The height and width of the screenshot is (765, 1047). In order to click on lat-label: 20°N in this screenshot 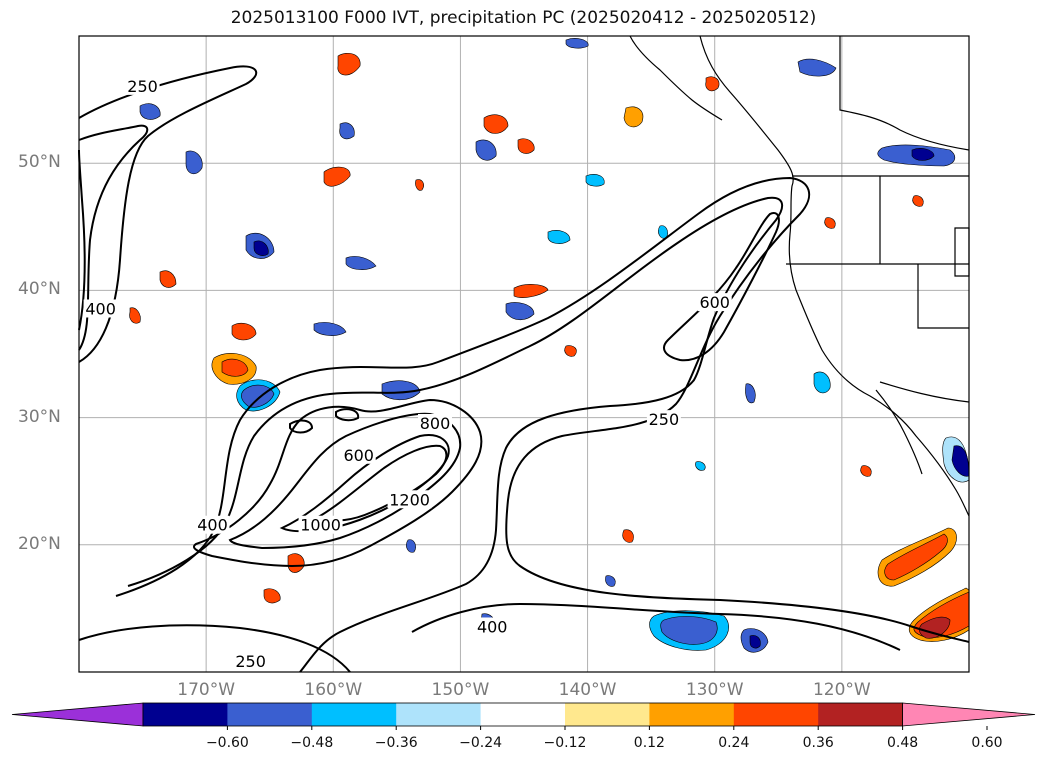, I will do `click(39, 543)`.